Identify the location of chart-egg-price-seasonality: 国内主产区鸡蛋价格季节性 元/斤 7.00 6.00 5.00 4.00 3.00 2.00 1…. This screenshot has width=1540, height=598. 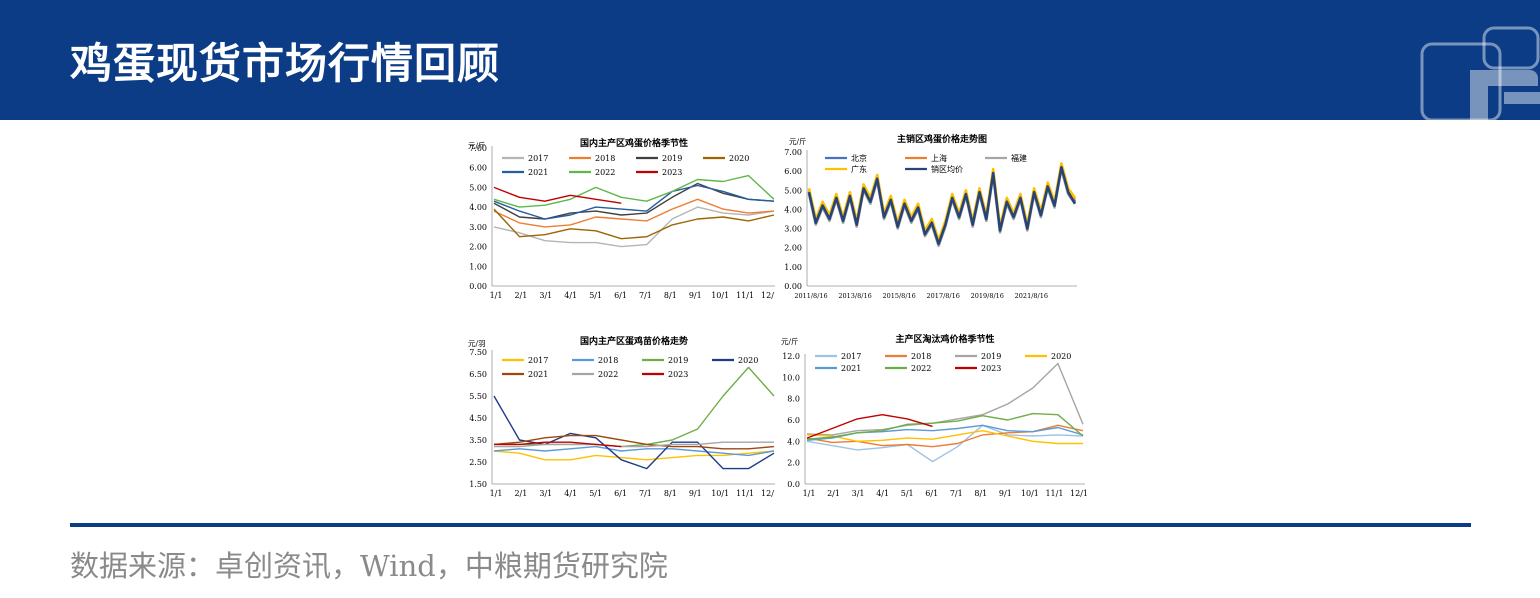
(623, 217).